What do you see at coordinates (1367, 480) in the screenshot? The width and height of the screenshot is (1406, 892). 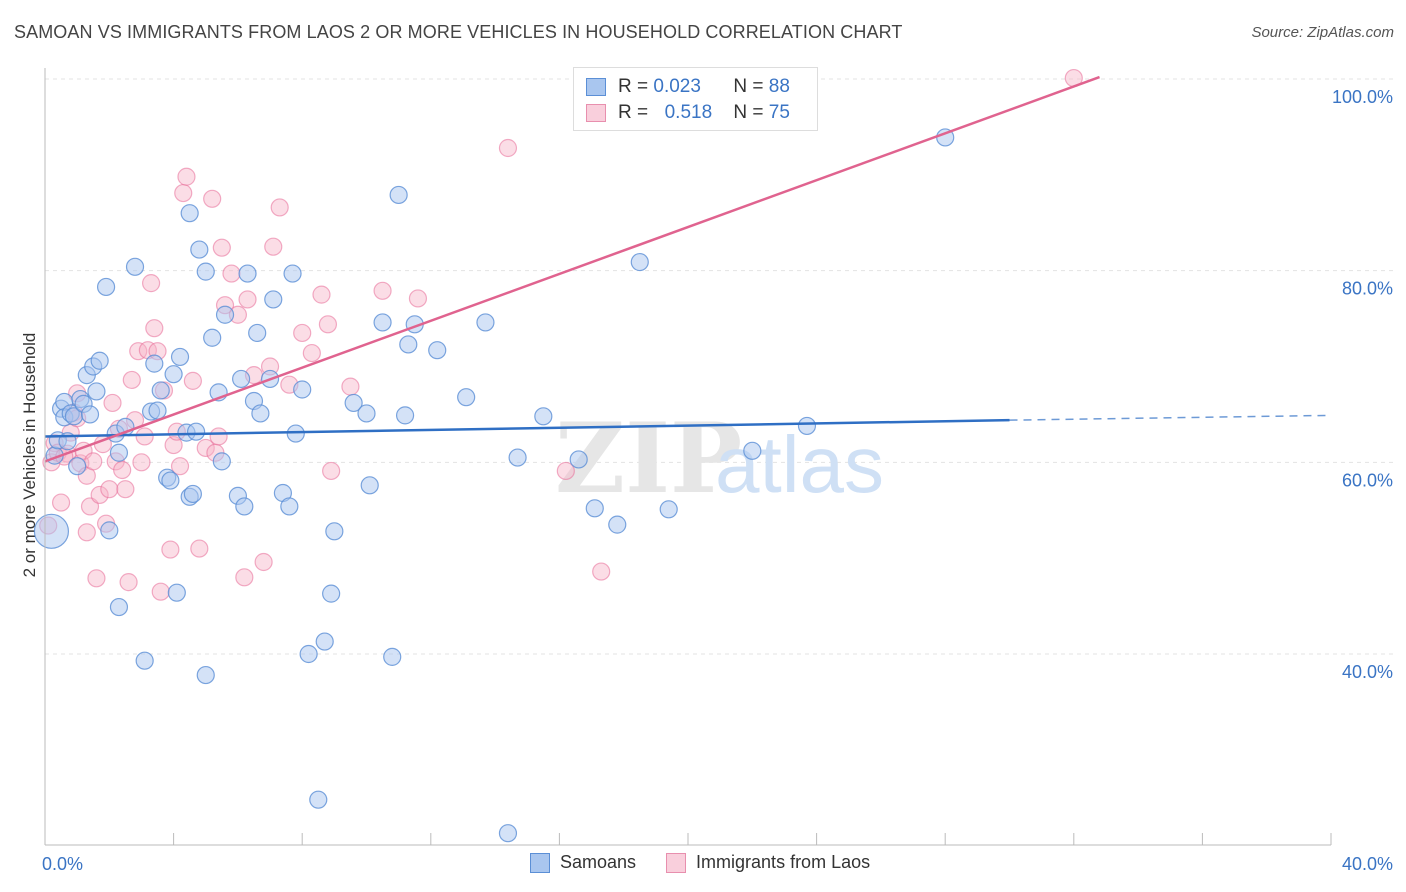 I see `y-tick-label: 60.0%` at bounding box center [1367, 480].